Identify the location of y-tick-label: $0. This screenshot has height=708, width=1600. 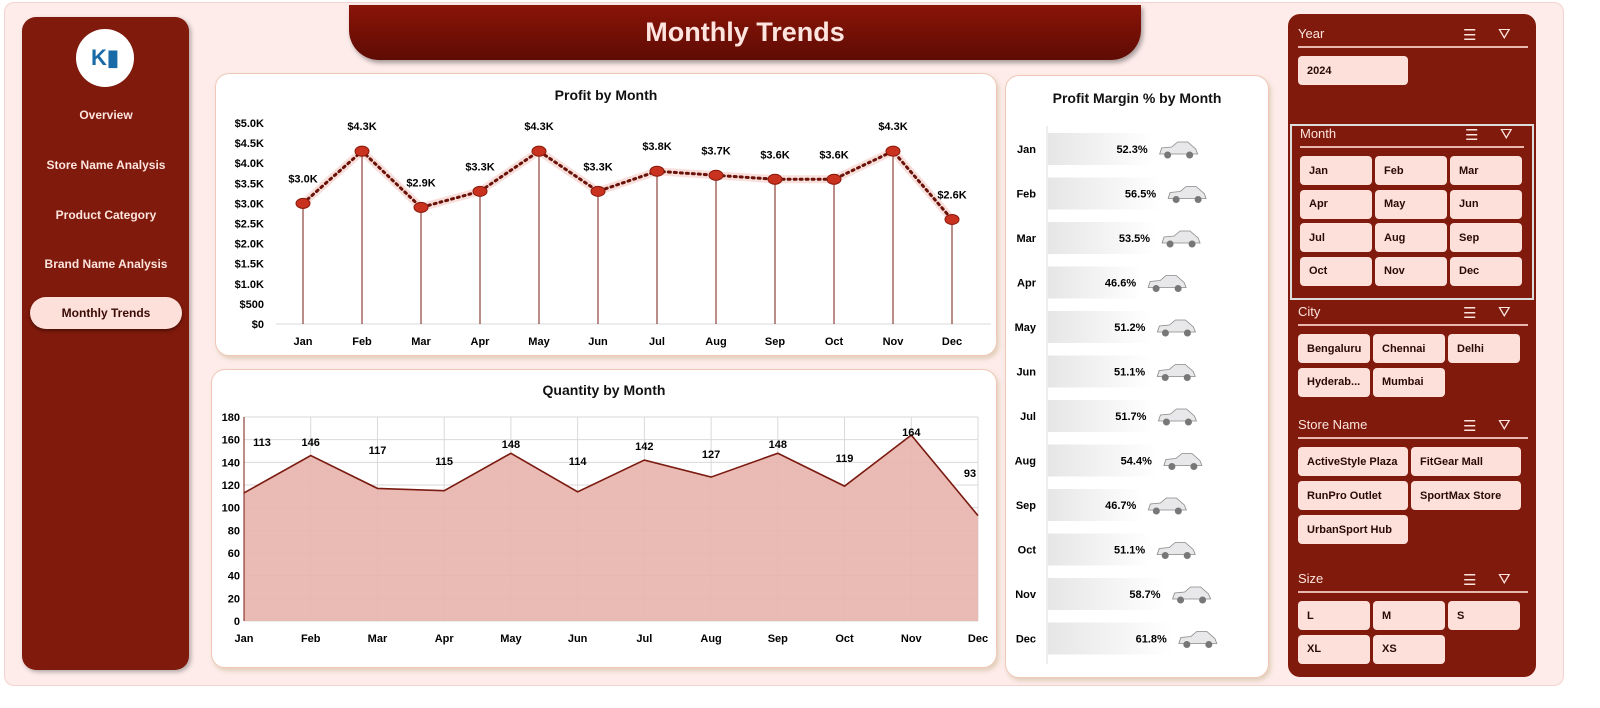
(258, 325).